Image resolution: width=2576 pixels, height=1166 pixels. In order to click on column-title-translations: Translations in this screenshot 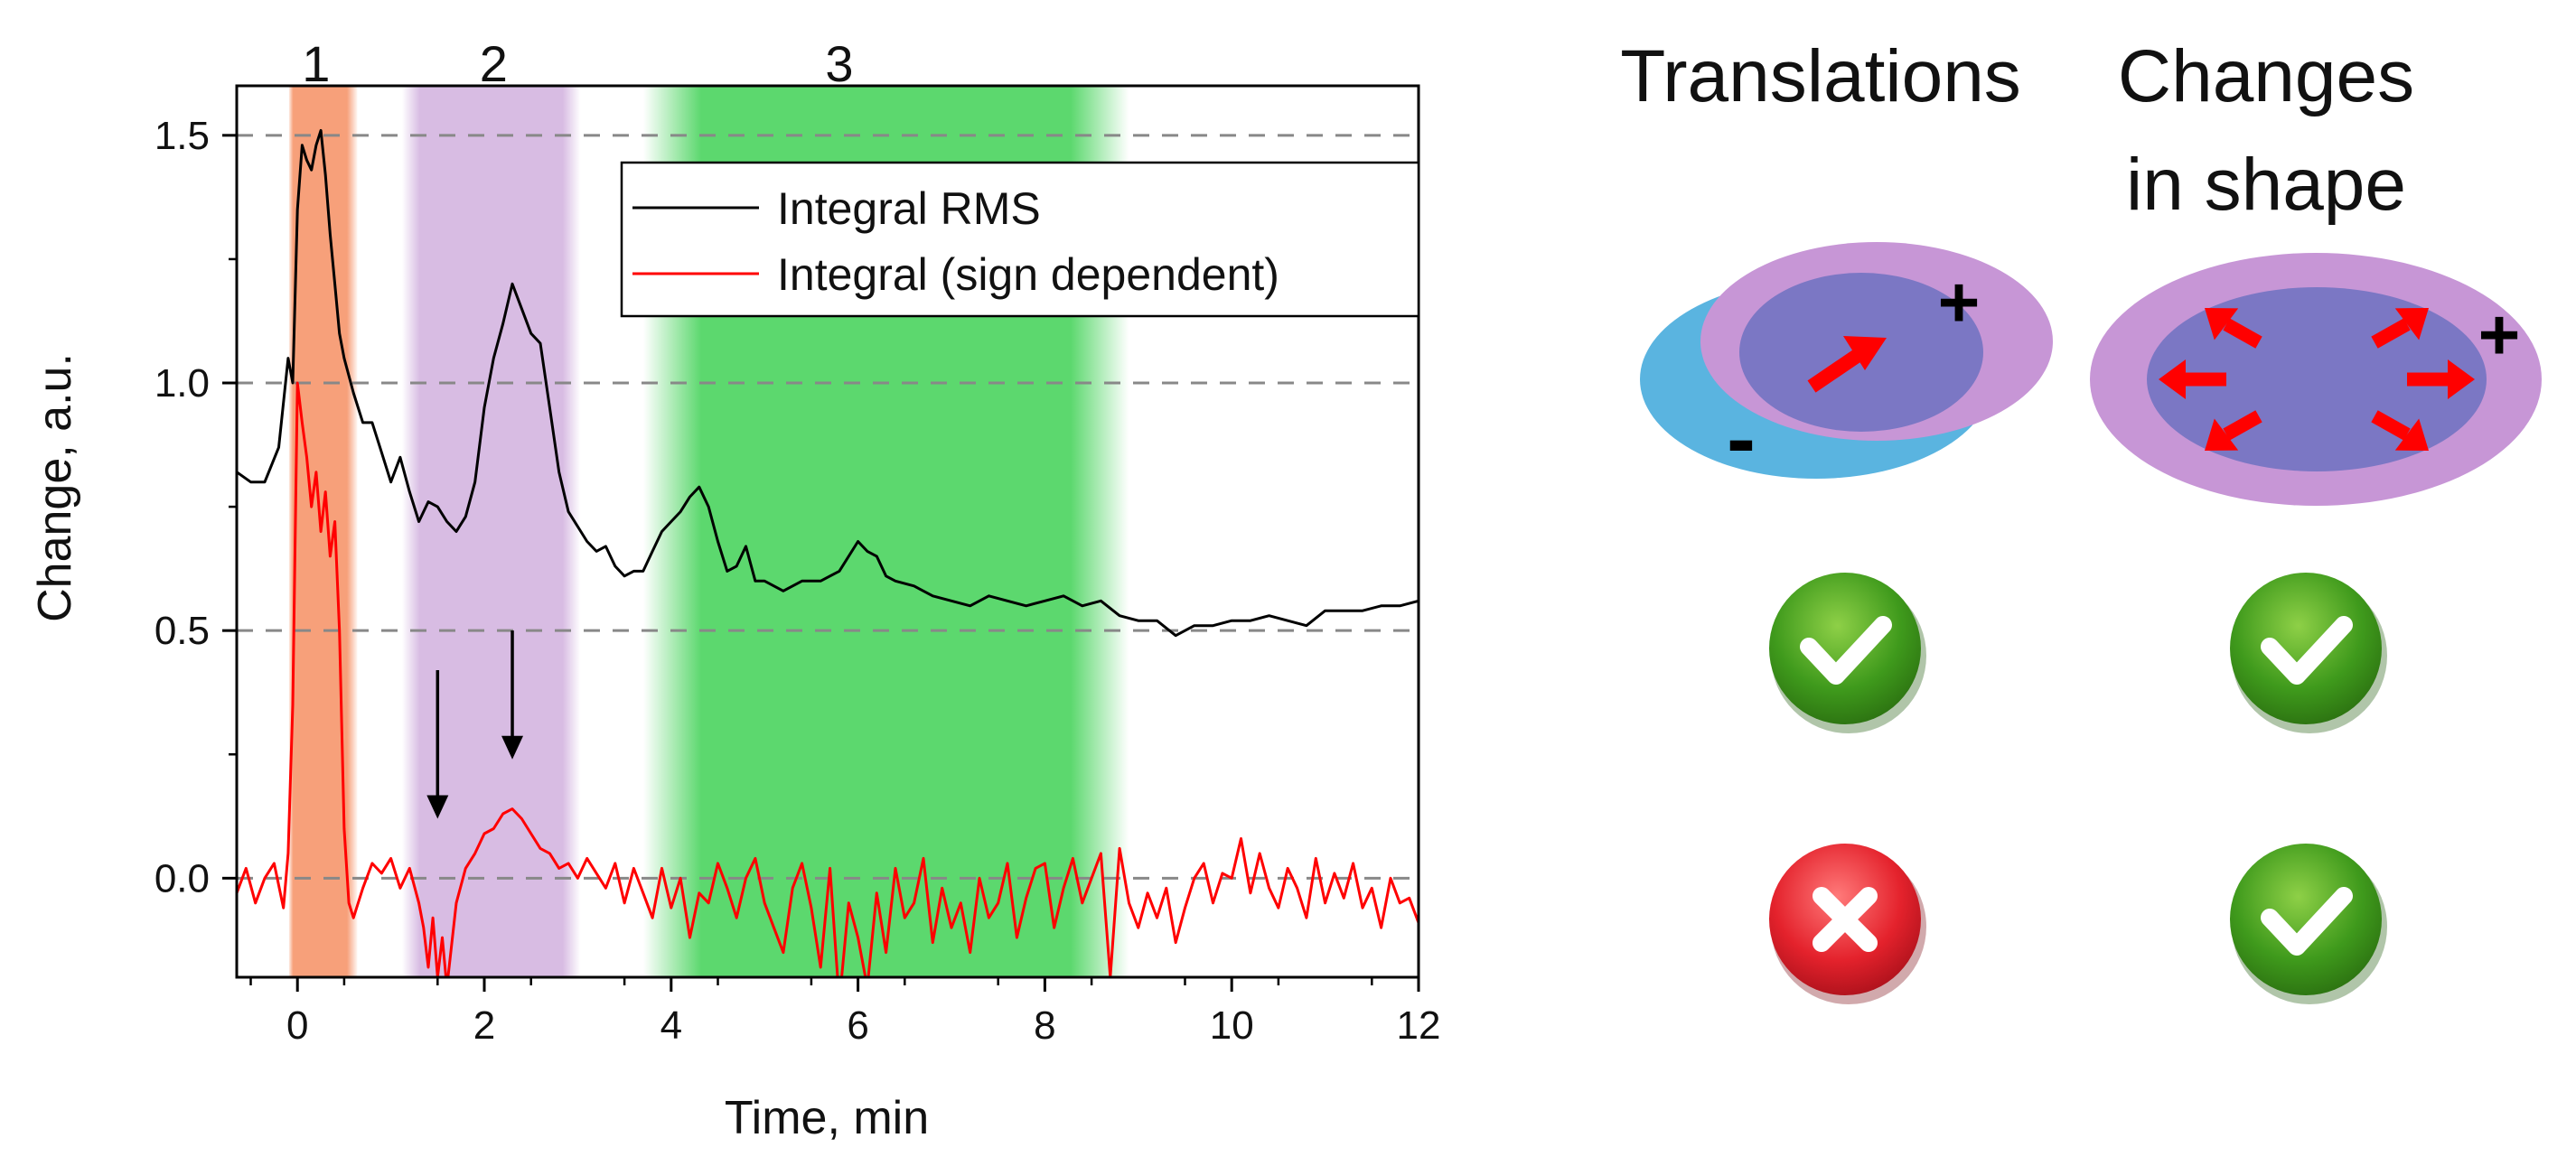, I will do `click(1820, 76)`.